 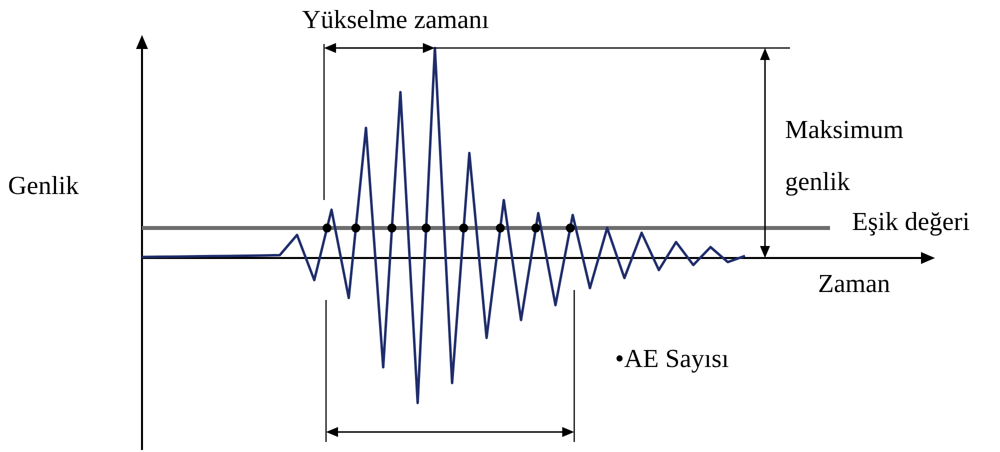 I want to click on x-axis-title: Zaman, so click(x=854, y=284).